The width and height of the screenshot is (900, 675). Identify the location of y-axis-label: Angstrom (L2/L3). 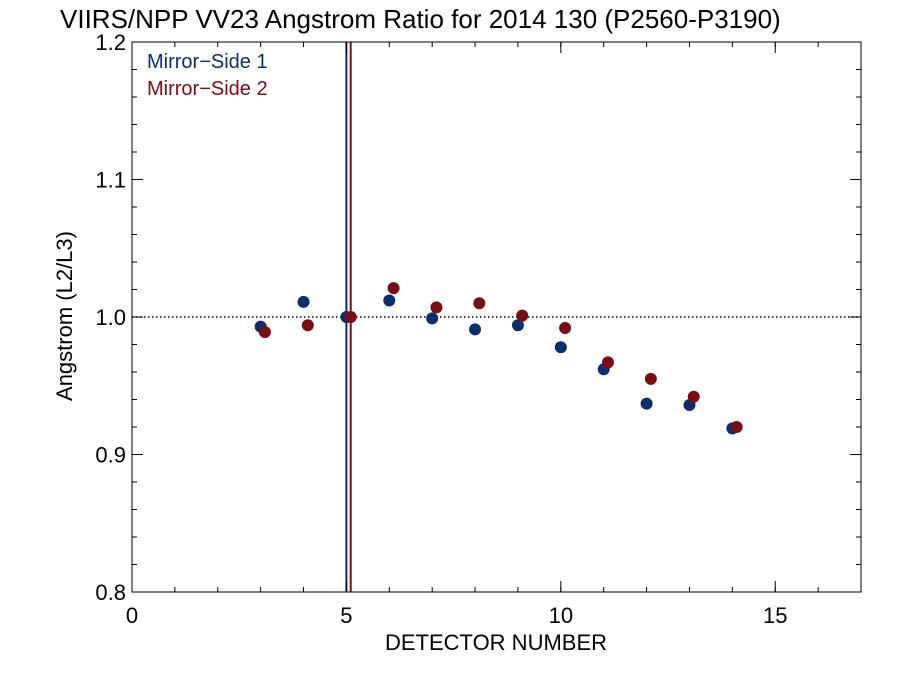
(64, 316).